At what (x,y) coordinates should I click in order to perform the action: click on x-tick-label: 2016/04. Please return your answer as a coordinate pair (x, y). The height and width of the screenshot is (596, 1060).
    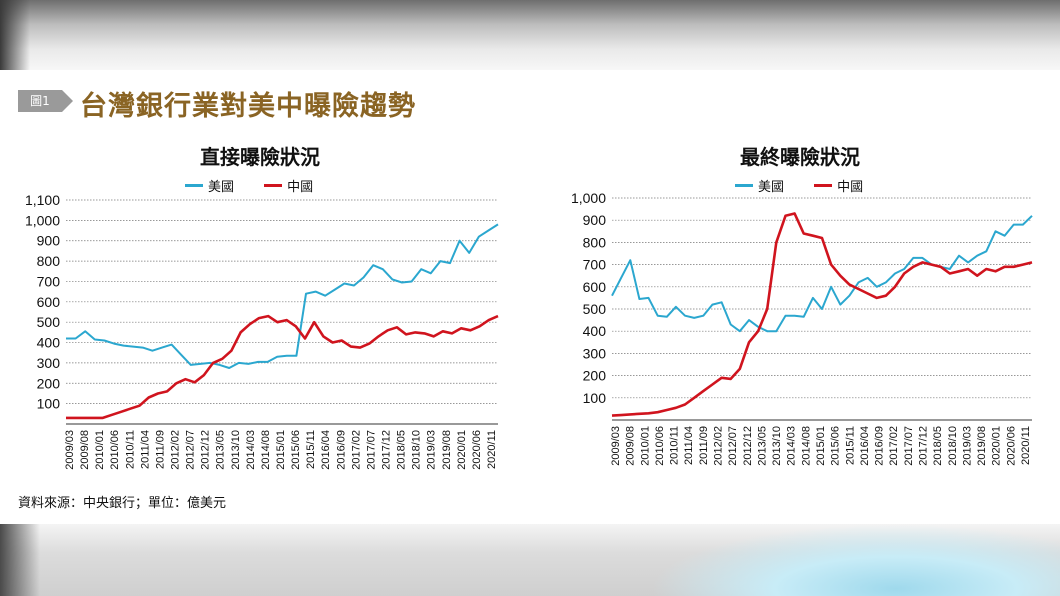
    Looking at the image, I should click on (865, 446).